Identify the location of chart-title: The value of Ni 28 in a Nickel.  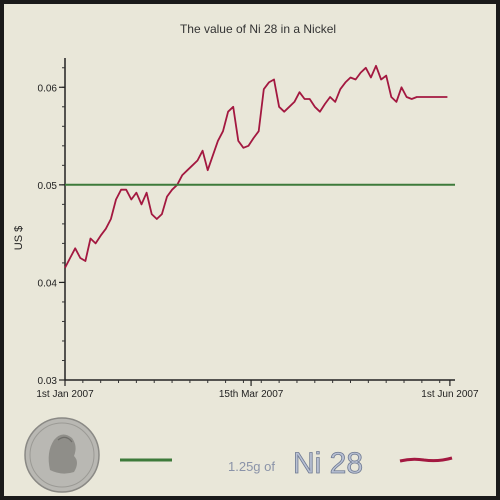
(258, 29).